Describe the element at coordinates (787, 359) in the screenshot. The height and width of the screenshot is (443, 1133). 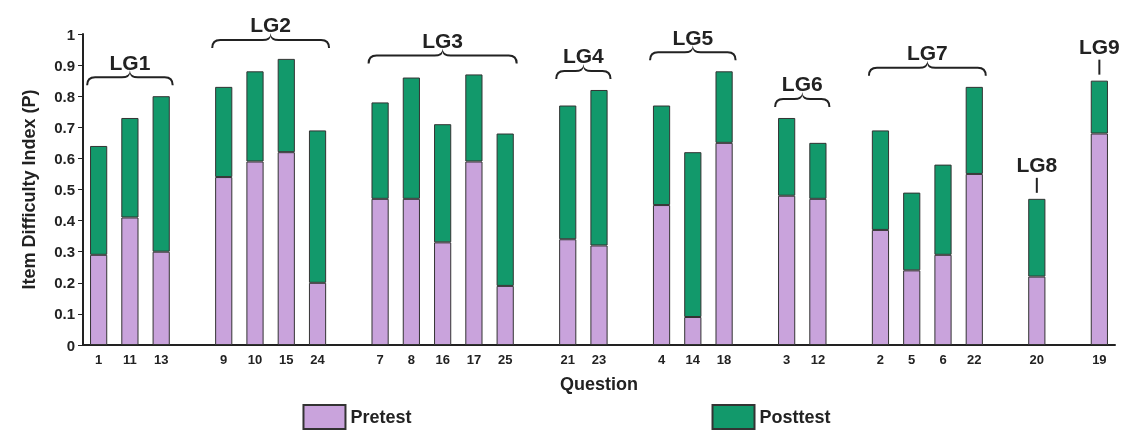
I see `x-tick-label: 3` at that location.